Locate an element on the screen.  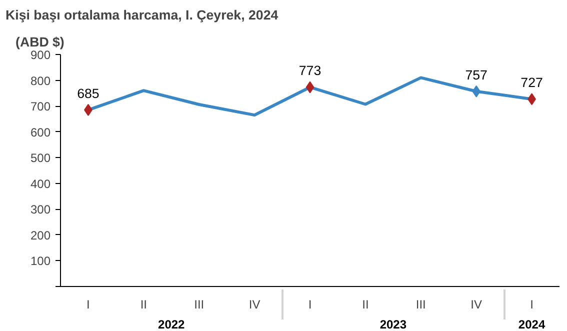
y-tick-label: 100 is located at coordinates (40, 261).